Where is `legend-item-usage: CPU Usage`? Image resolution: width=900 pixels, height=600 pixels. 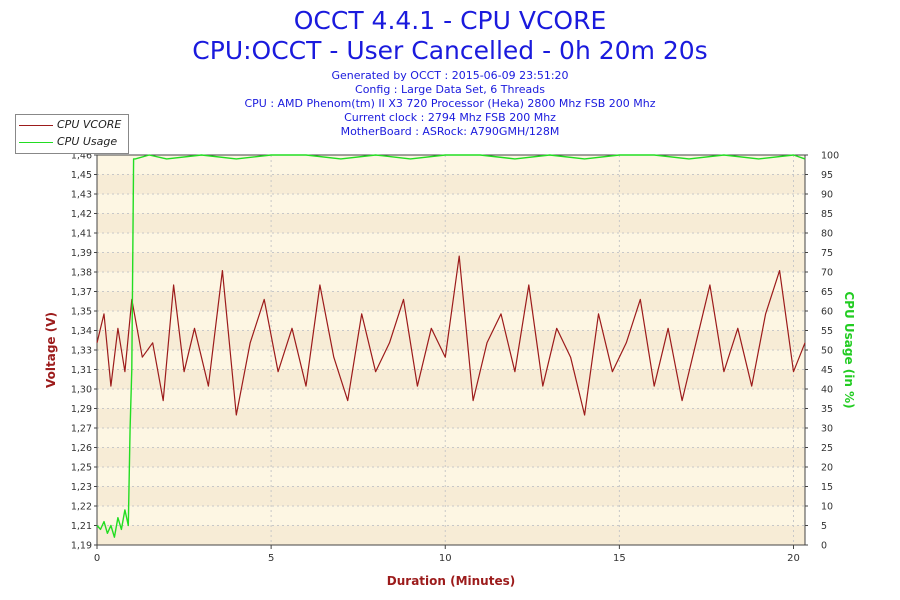
legend-item-usage: CPU Usage is located at coordinates (72, 142).